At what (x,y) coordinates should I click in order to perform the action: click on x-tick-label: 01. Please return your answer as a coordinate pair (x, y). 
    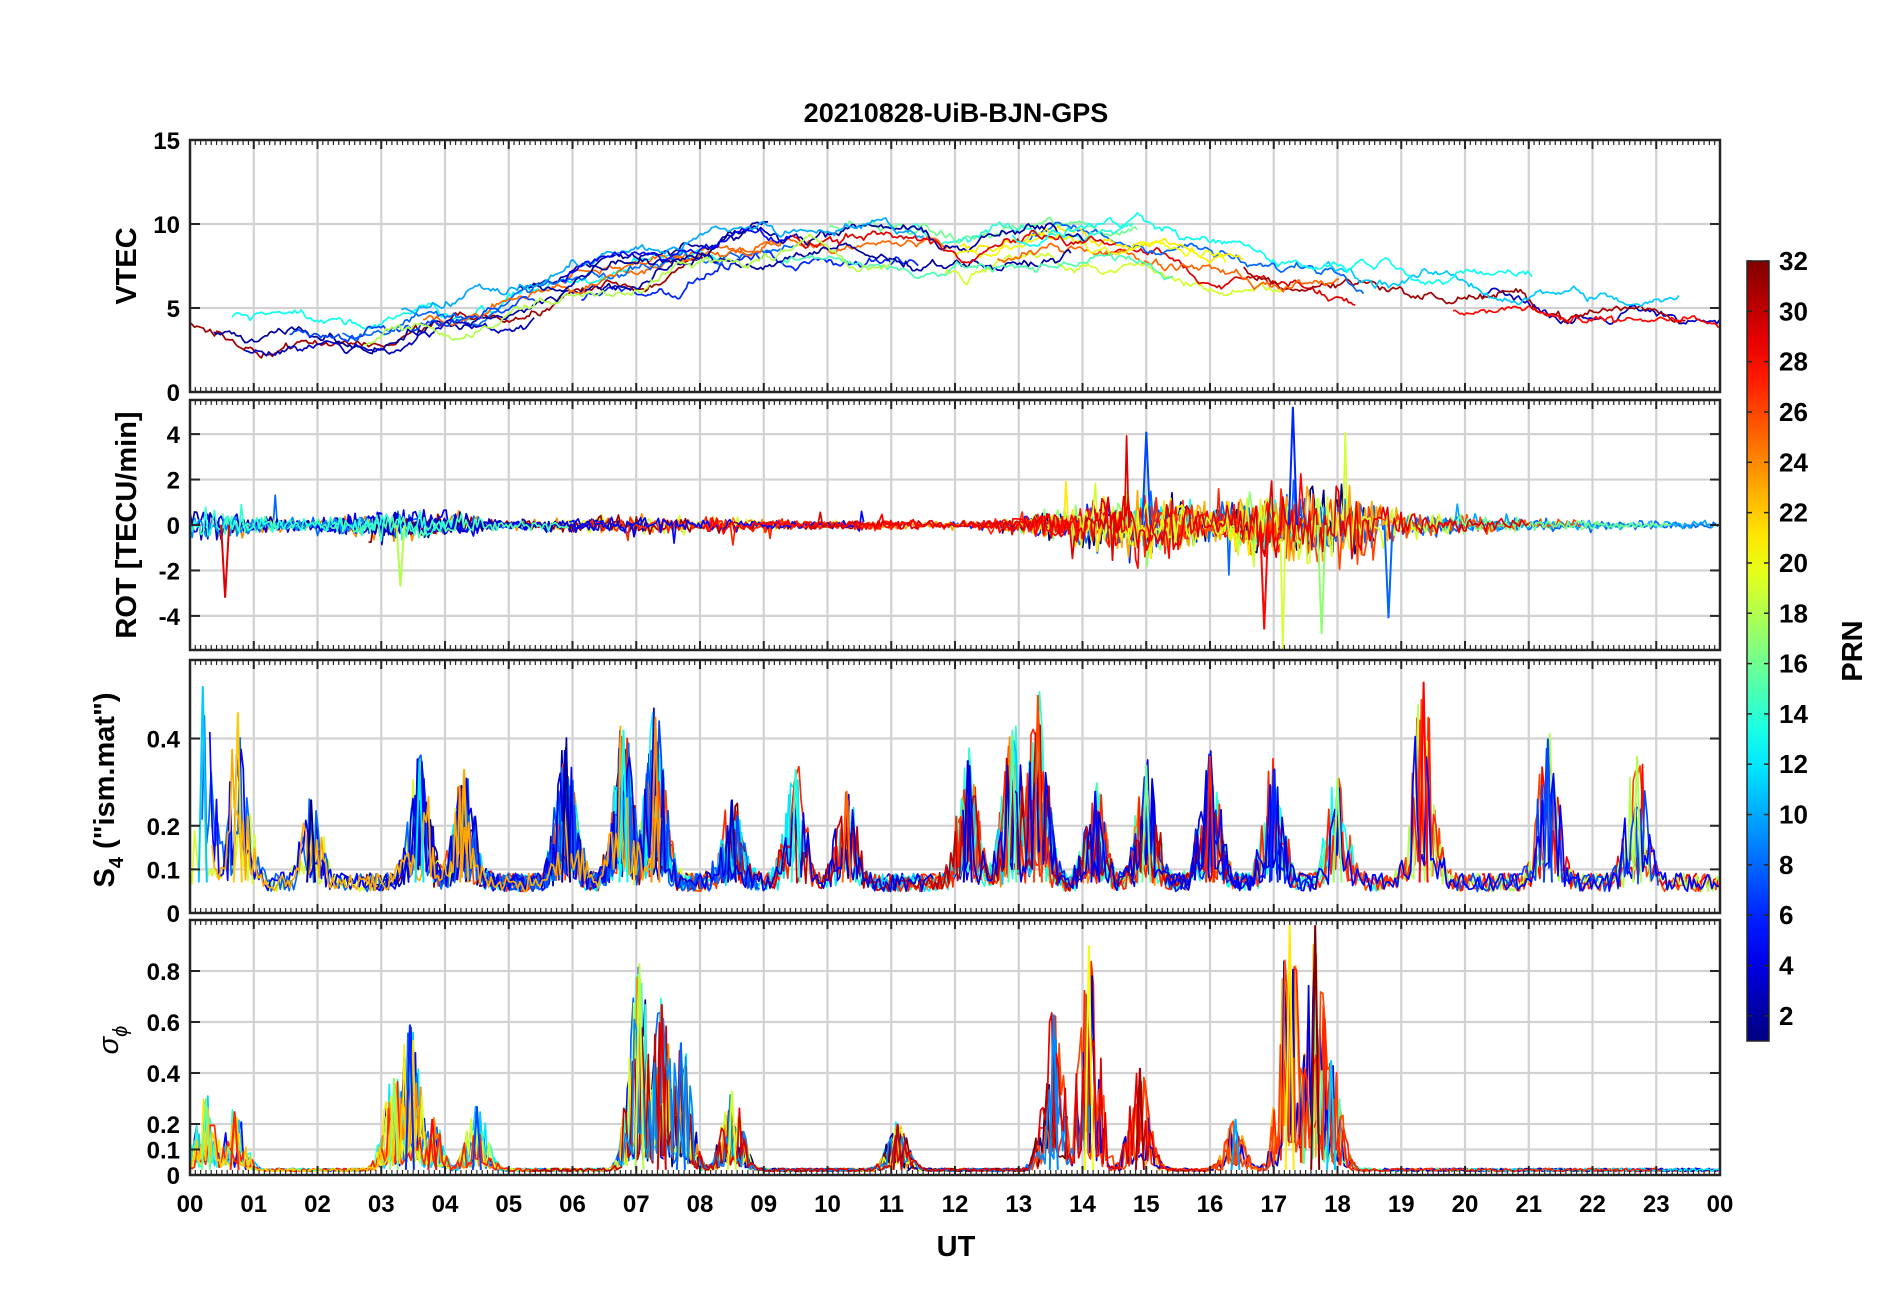
    Looking at the image, I should click on (253, 1204).